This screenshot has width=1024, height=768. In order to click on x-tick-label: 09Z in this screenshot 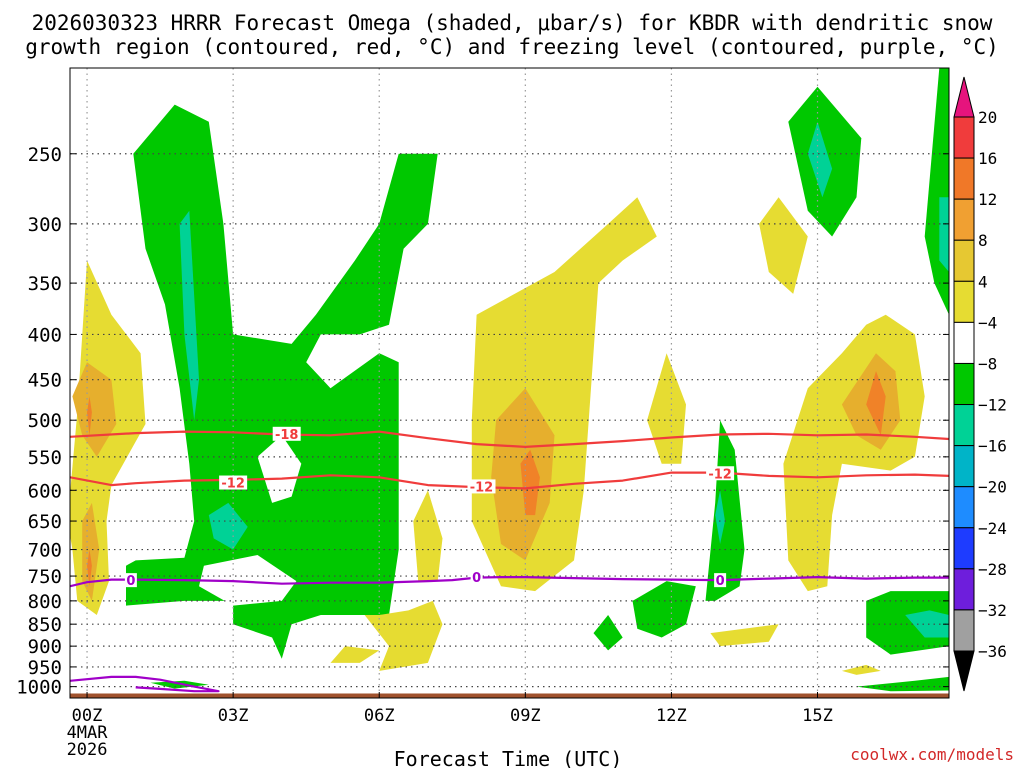, I will do `click(525, 716)`.